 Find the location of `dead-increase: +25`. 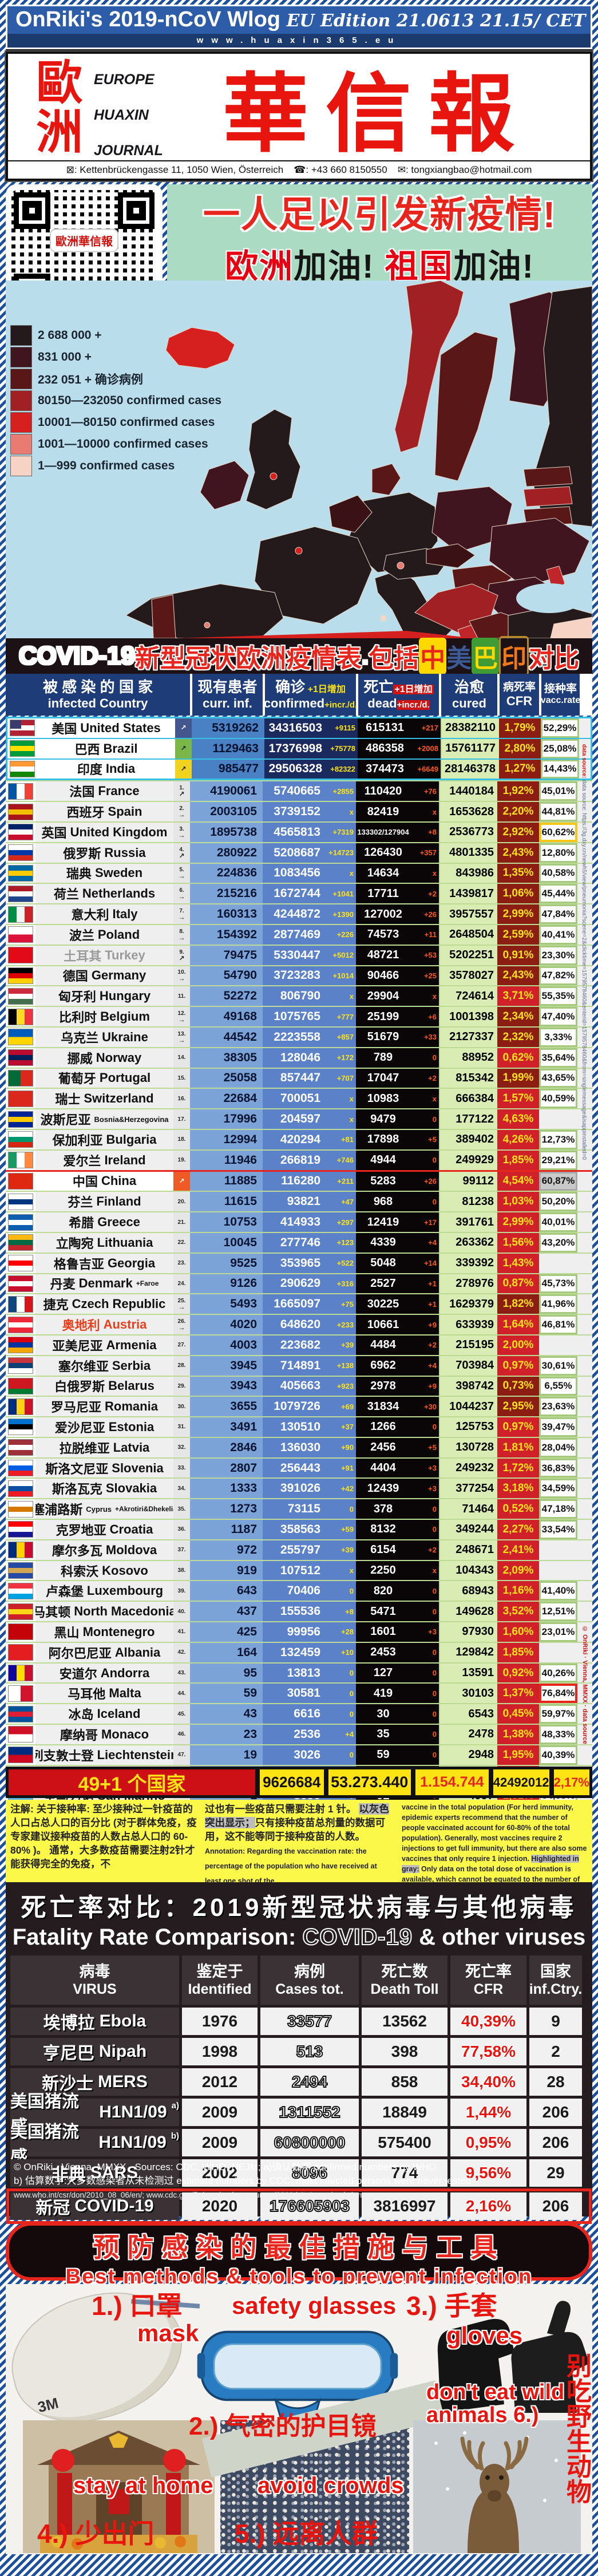

dead-increase: +25 is located at coordinates (430, 975).